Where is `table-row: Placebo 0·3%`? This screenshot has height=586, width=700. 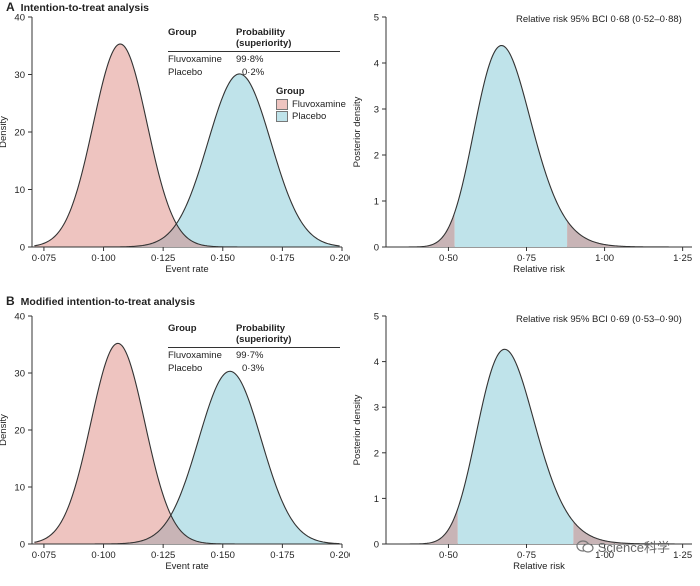
table-row: Placebo 0·3% is located at coordinates (257, 368).